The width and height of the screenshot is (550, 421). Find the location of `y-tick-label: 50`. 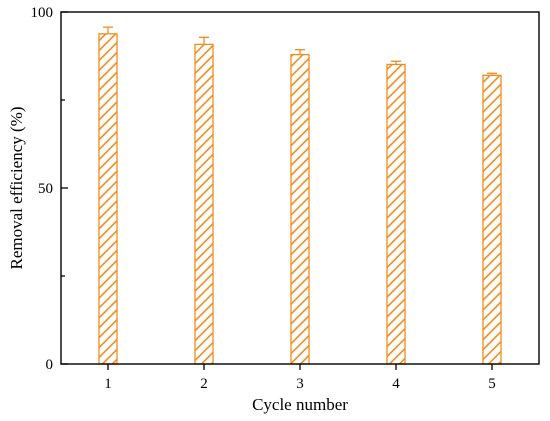

y-tick-label: 50 is located at coordinates (45, 189).